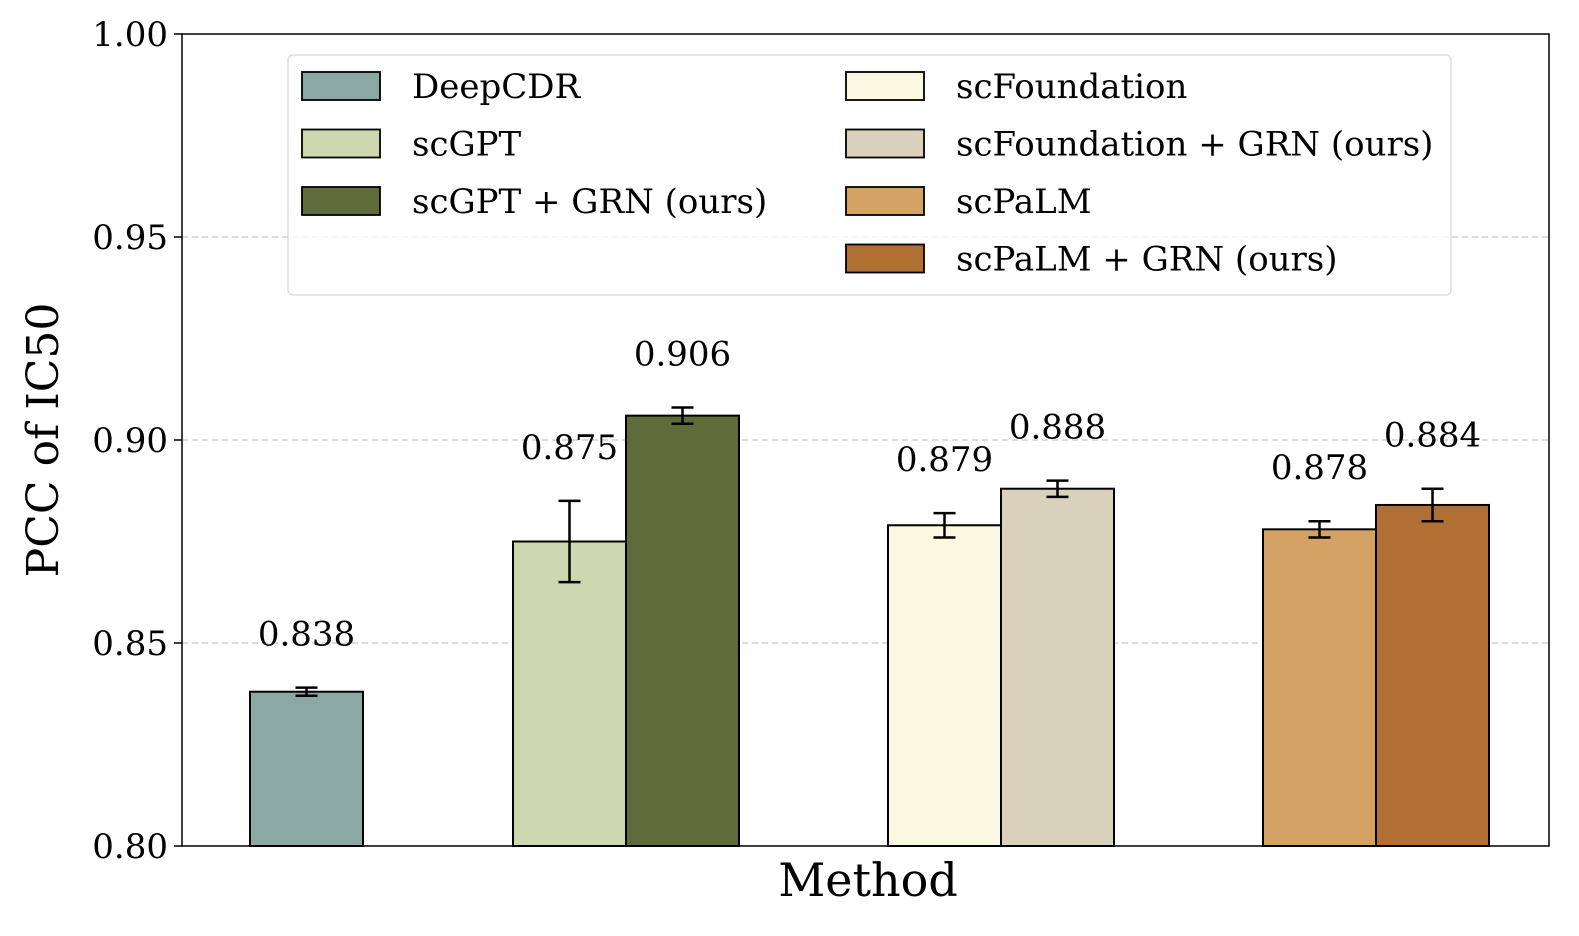 This screenshot has width=1579, height=936. Describe the element at coordinates (682, 355) in the screenshot. I see `data-label: 0.906` at that location.